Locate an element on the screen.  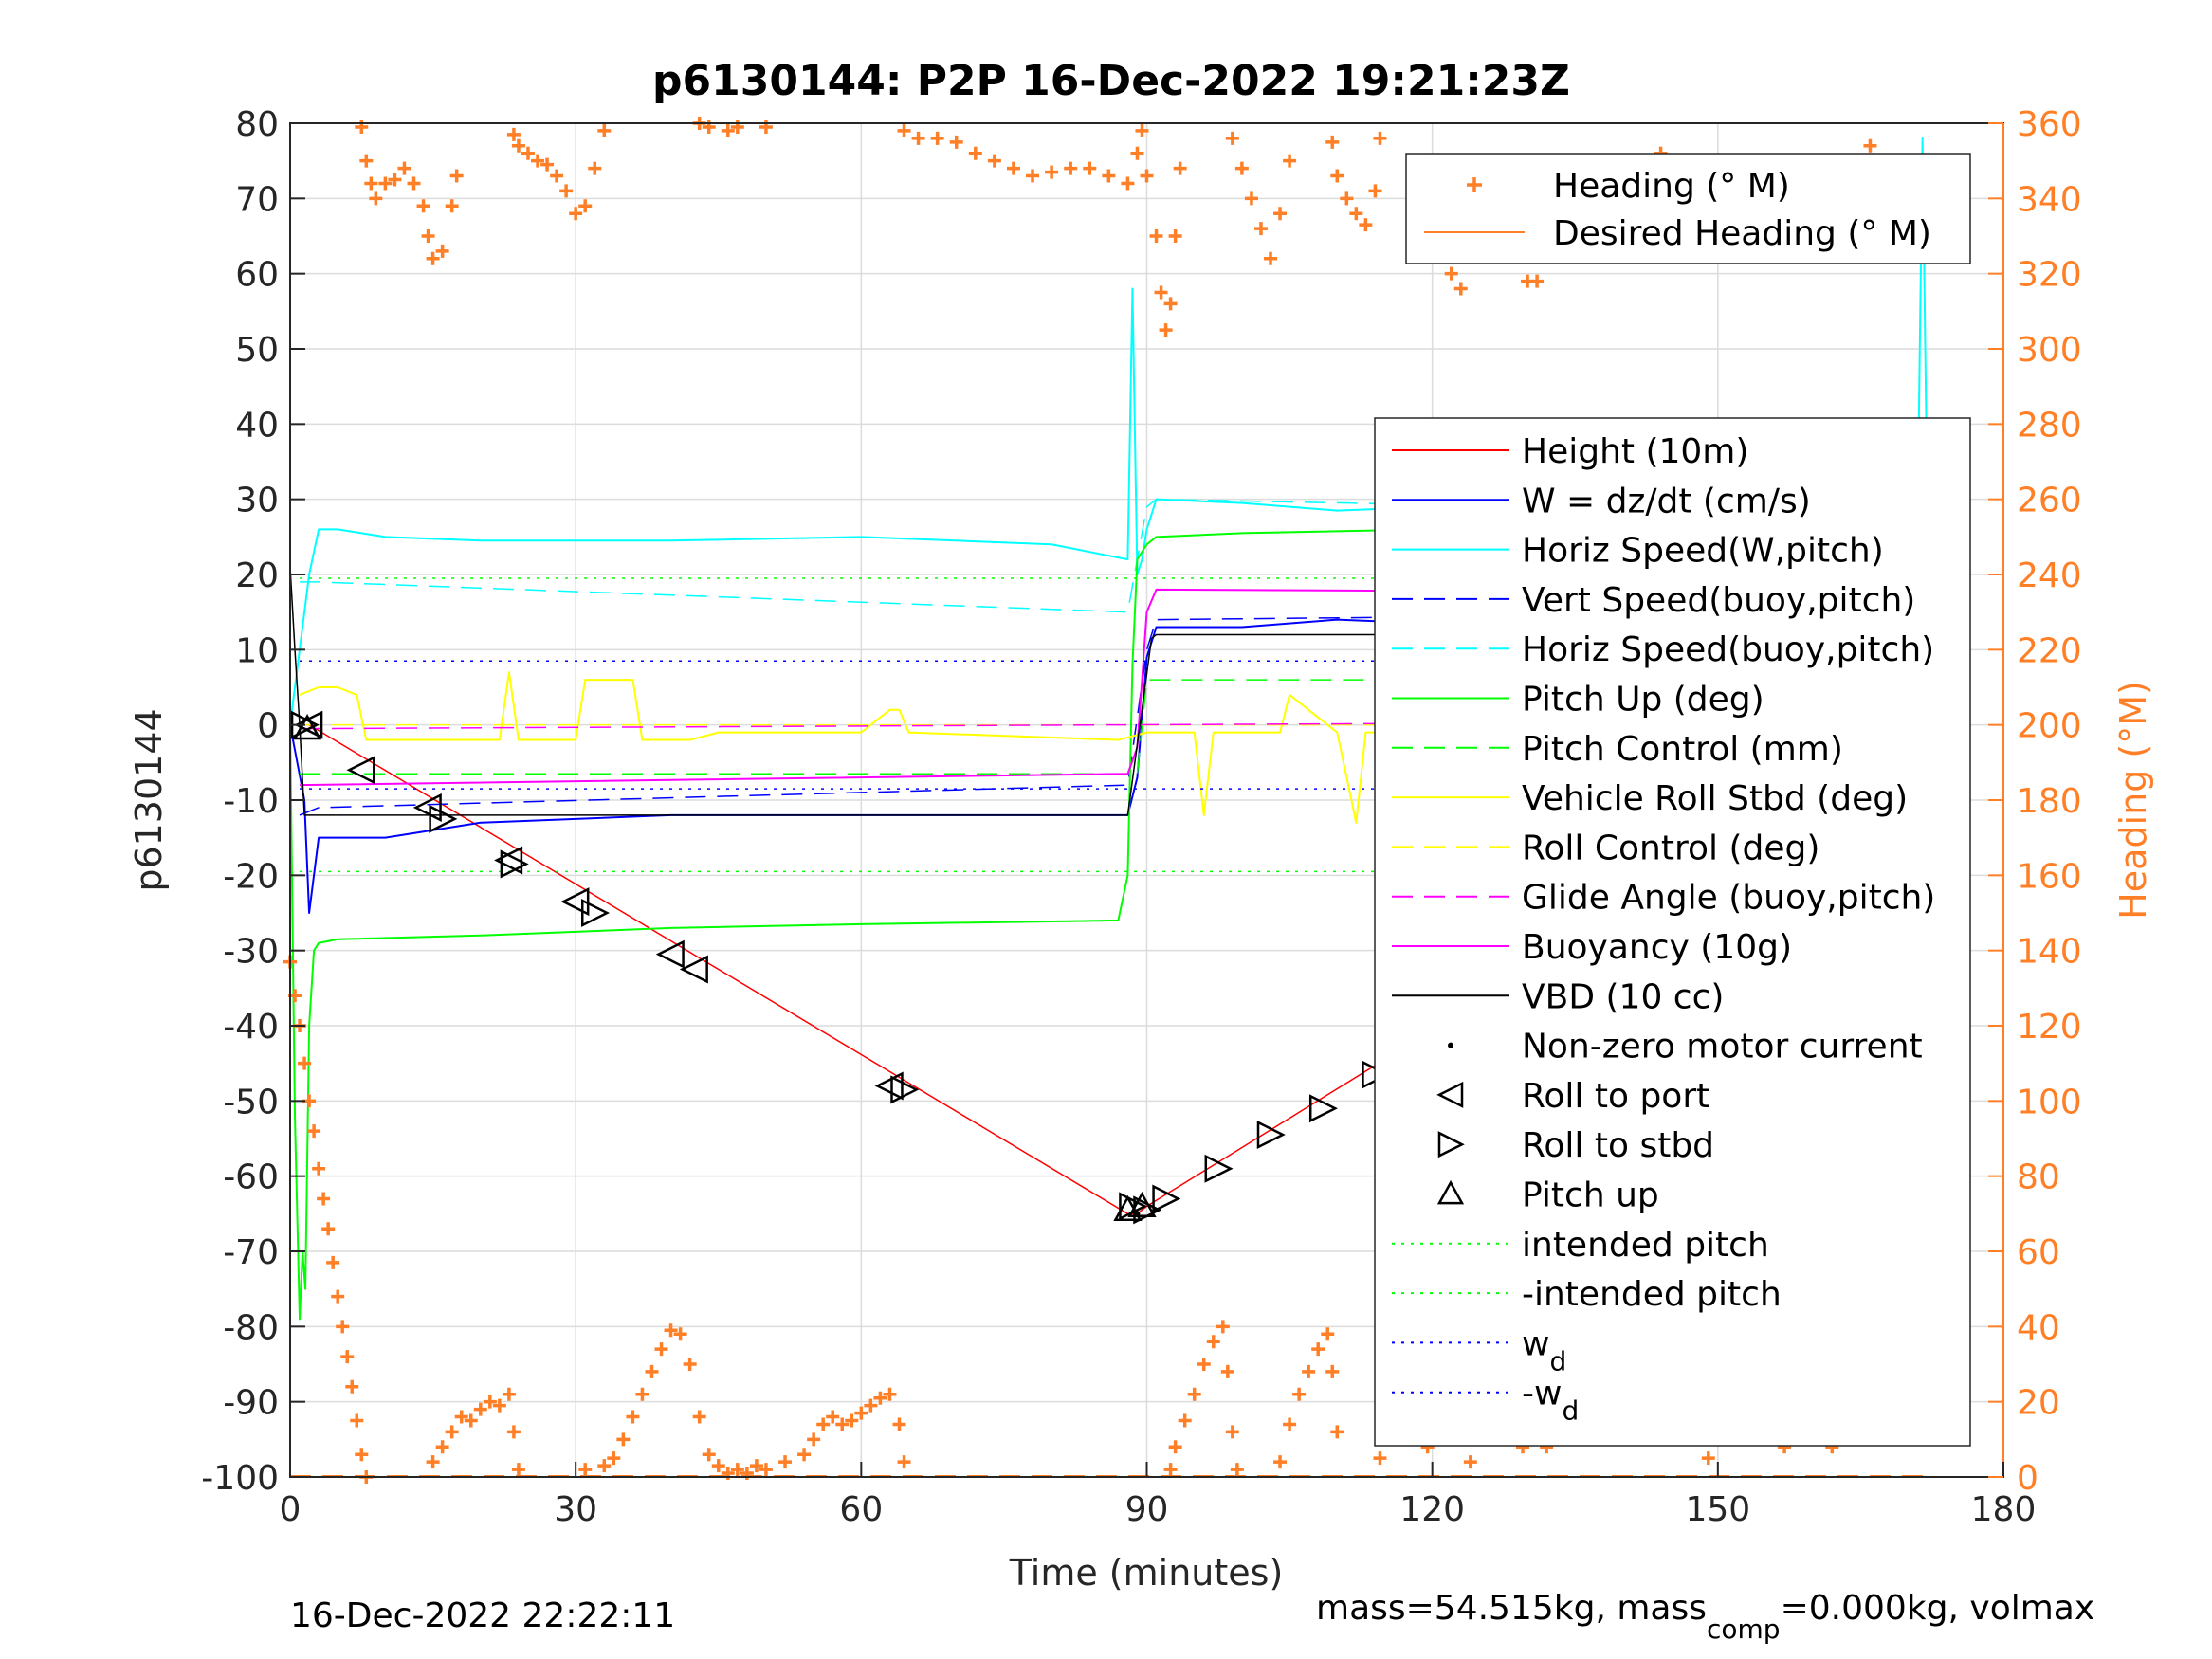
series-vert_speed_buoy is located at coordinates (1108, 713).